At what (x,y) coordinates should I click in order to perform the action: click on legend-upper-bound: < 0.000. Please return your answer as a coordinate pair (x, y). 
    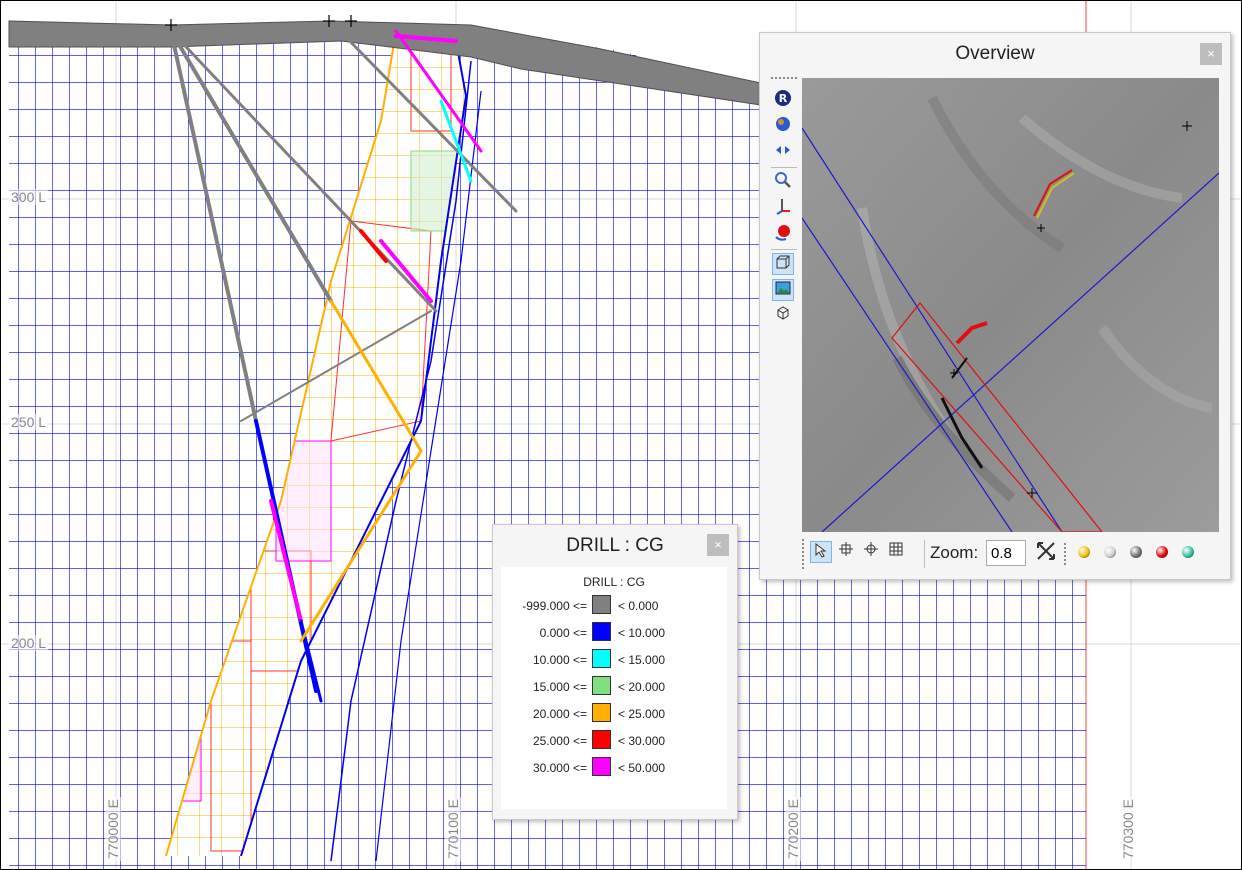
    Looking at the image, I should click on (638, 606).